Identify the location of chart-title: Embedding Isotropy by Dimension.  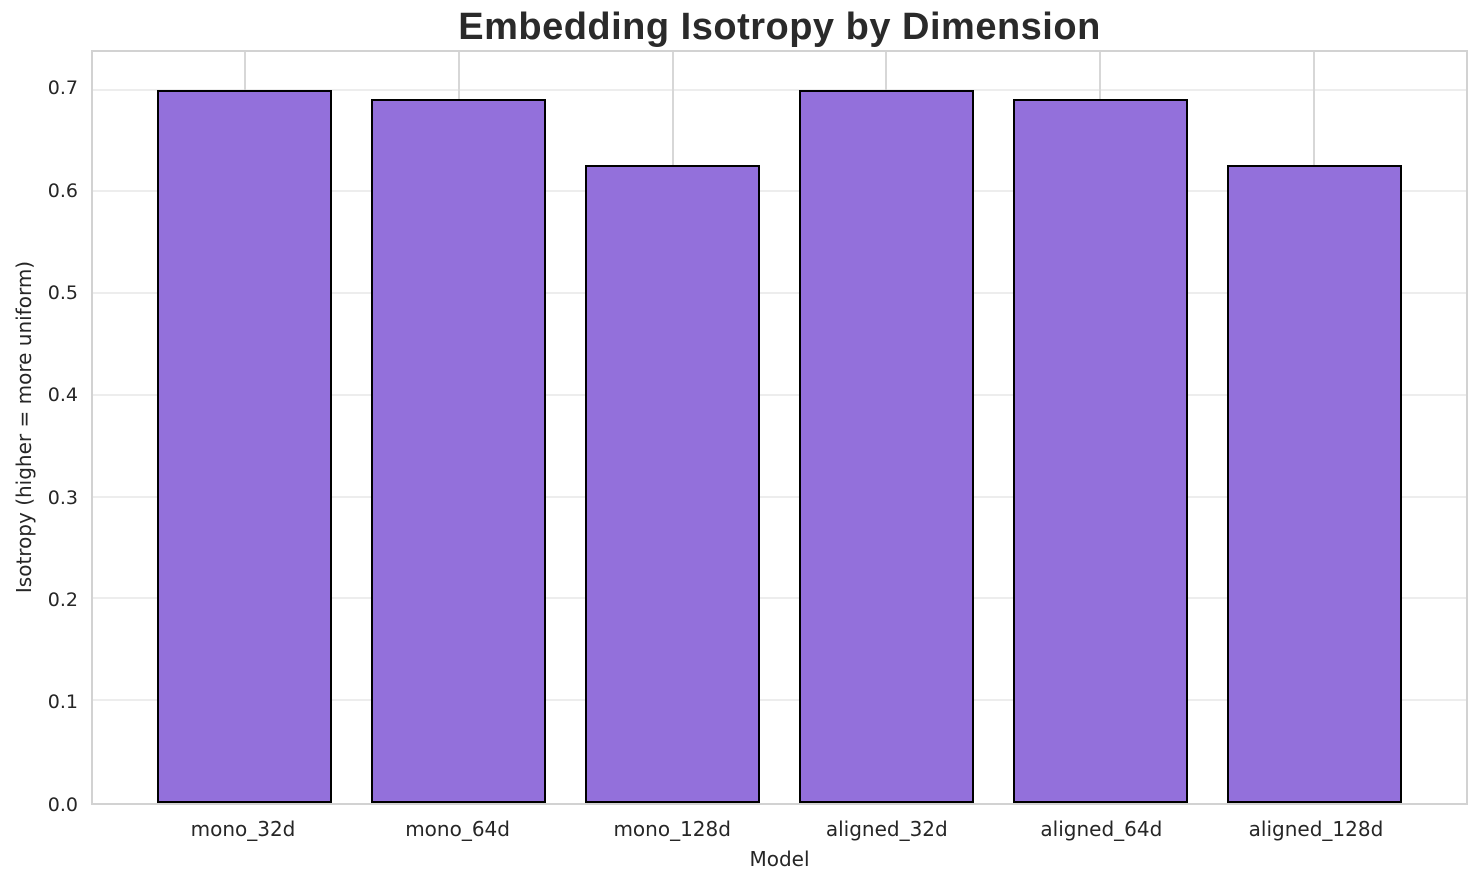
(779, 27).